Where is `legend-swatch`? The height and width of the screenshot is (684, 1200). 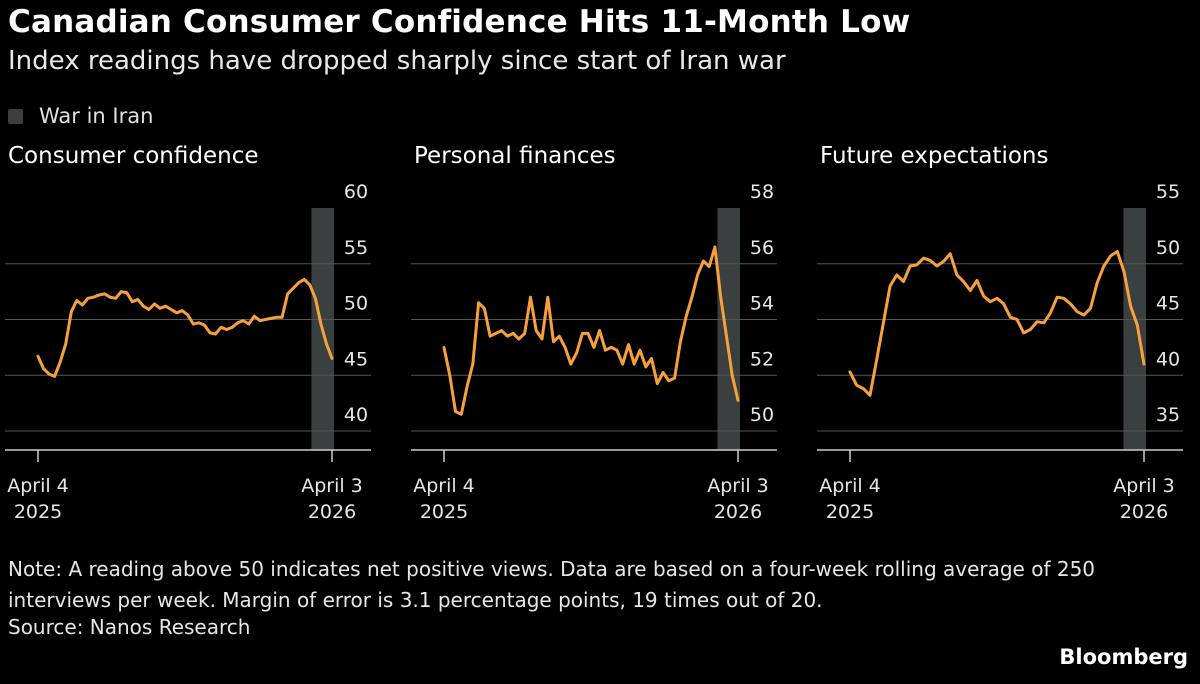
legend-swatch is located at coordinates (15, 116).